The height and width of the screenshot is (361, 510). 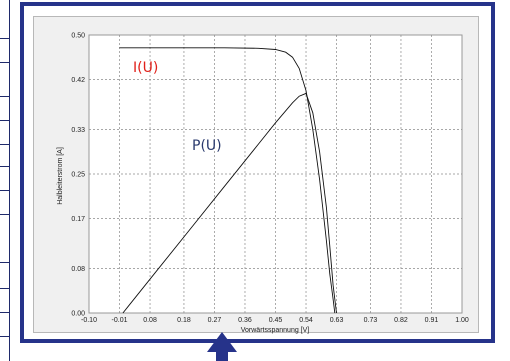 What do you see at coordinates (462, 320) in the screenshot?
I see `x-tick-label: 1.00` at bounding box center [462, 320].